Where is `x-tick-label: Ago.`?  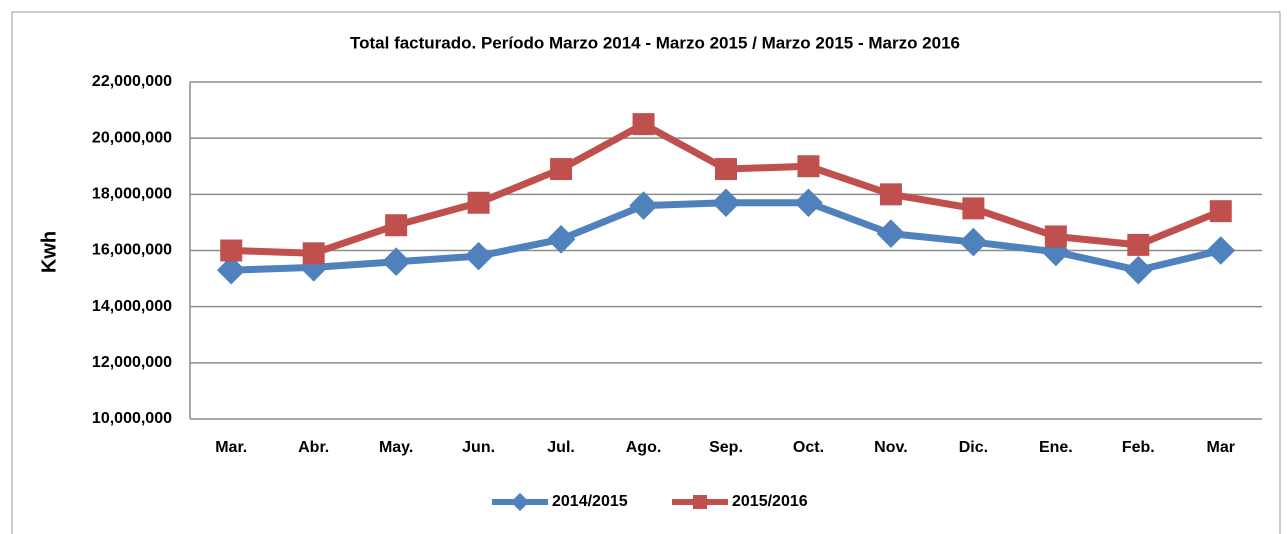
x-tick-label: Ago. is located at coordinates (644, 447).